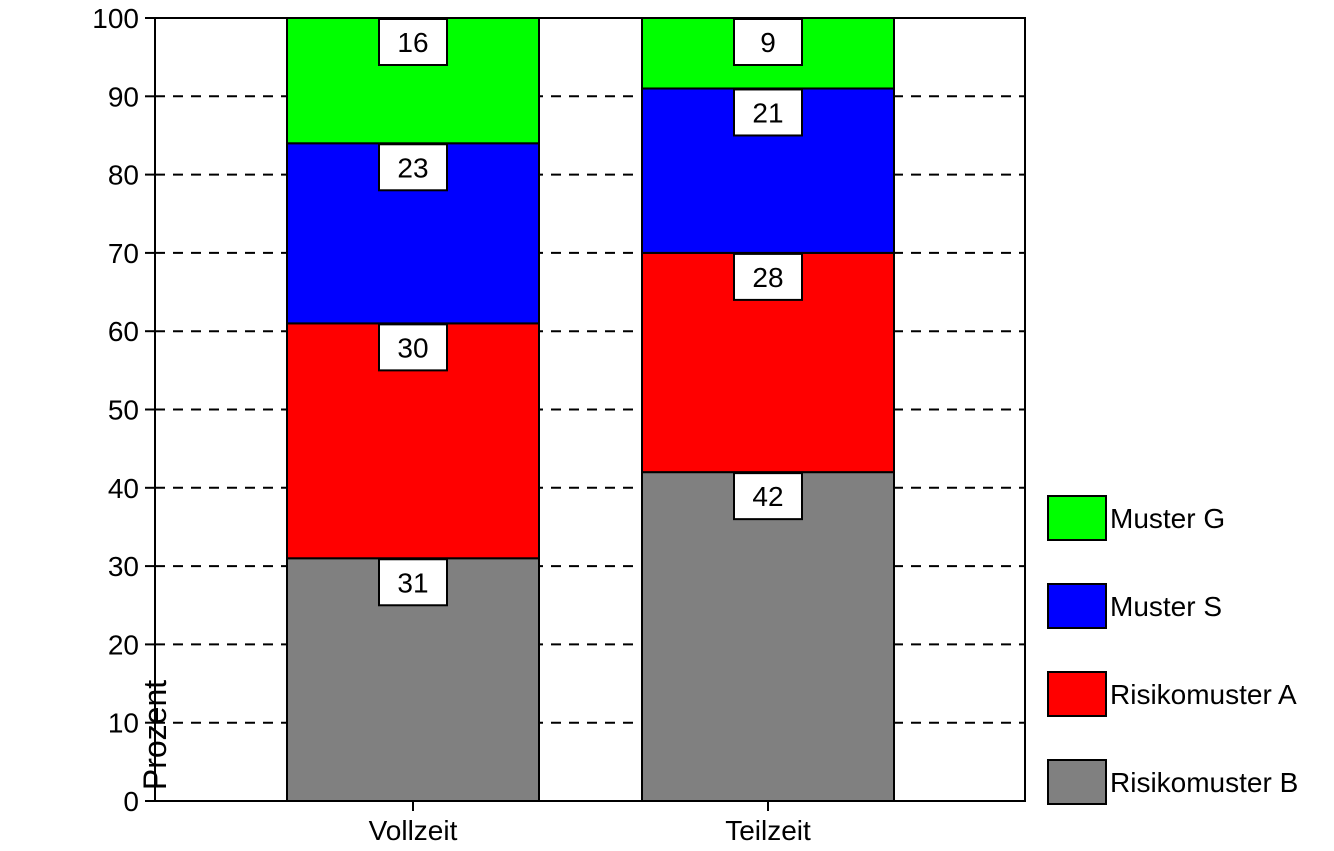 The width and height of the screenshot is (1334, 851). Describe the element at coordinates (123, 253) in the screenshot. I see `y-tick-label-70: 70` at that location.